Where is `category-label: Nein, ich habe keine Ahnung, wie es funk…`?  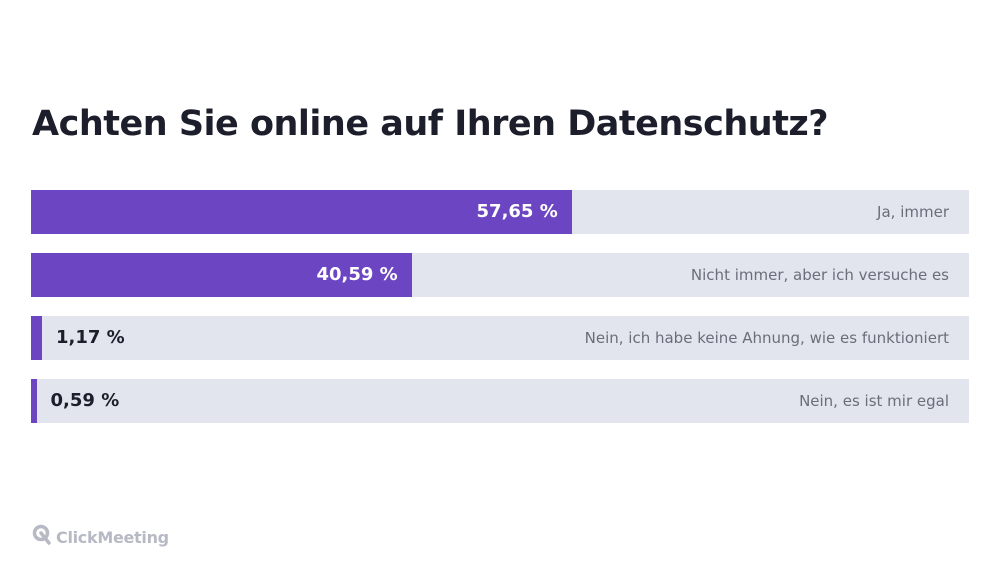 category-label: Nein, ich habe keine Ahnung, wie es funk… is located at coordinates (766, 338).